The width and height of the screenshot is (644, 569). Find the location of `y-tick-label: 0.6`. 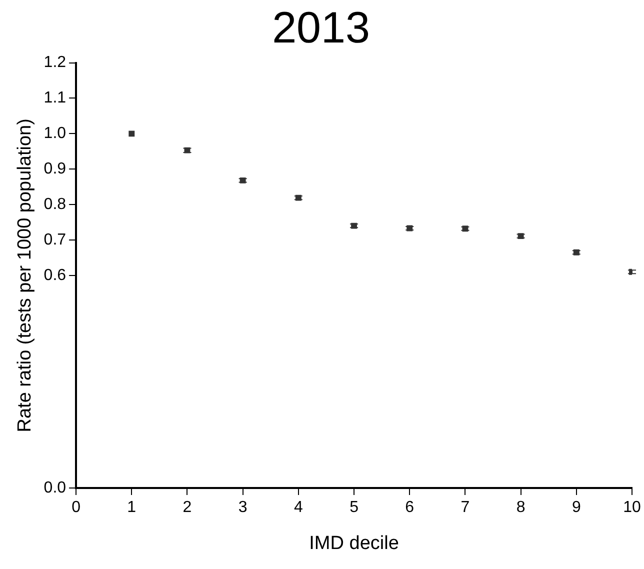

y-tick-label: 0.6 is located at coordinates (55, 275).